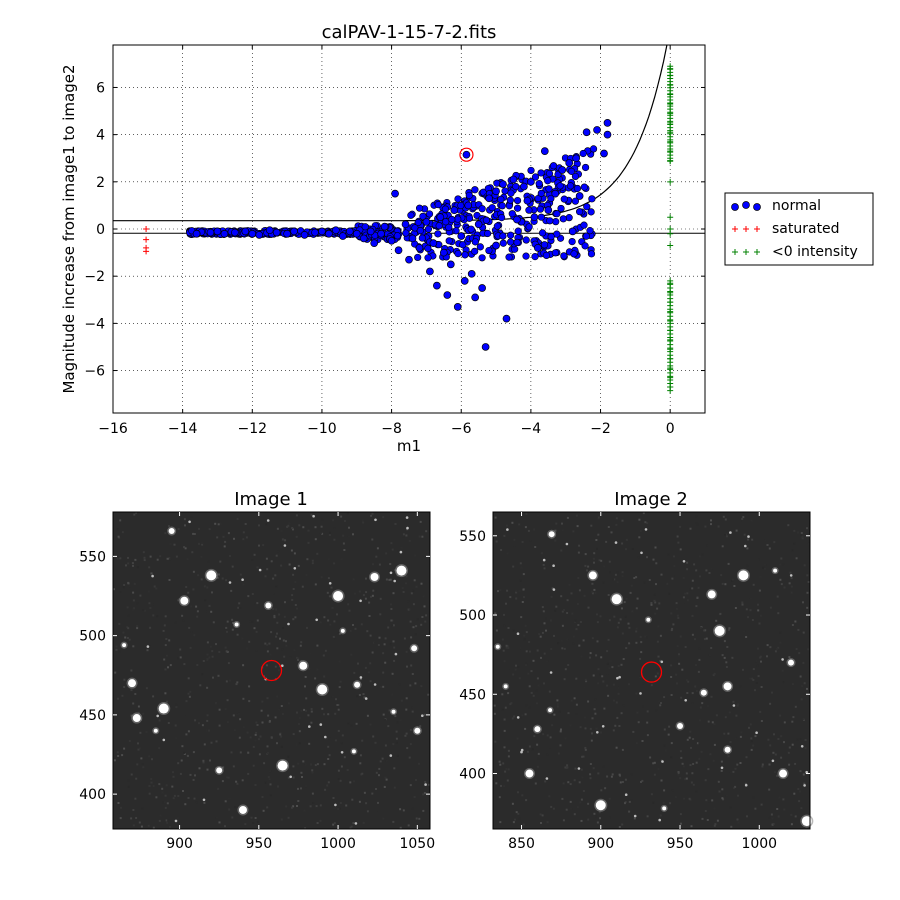 The height and width of the screenshot is (900, 900). I want to click on y-tick-label: 6, so click(100, 88).